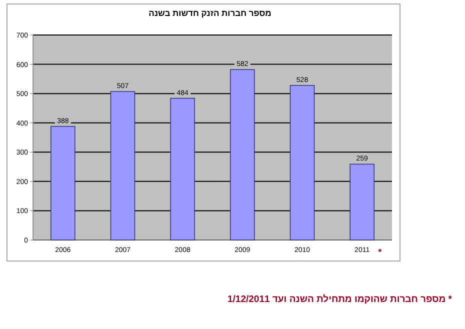  What do you see at coordinates (380, 252) in the screenshot?
I see `annotation: *` at bounding box center [380, 252].